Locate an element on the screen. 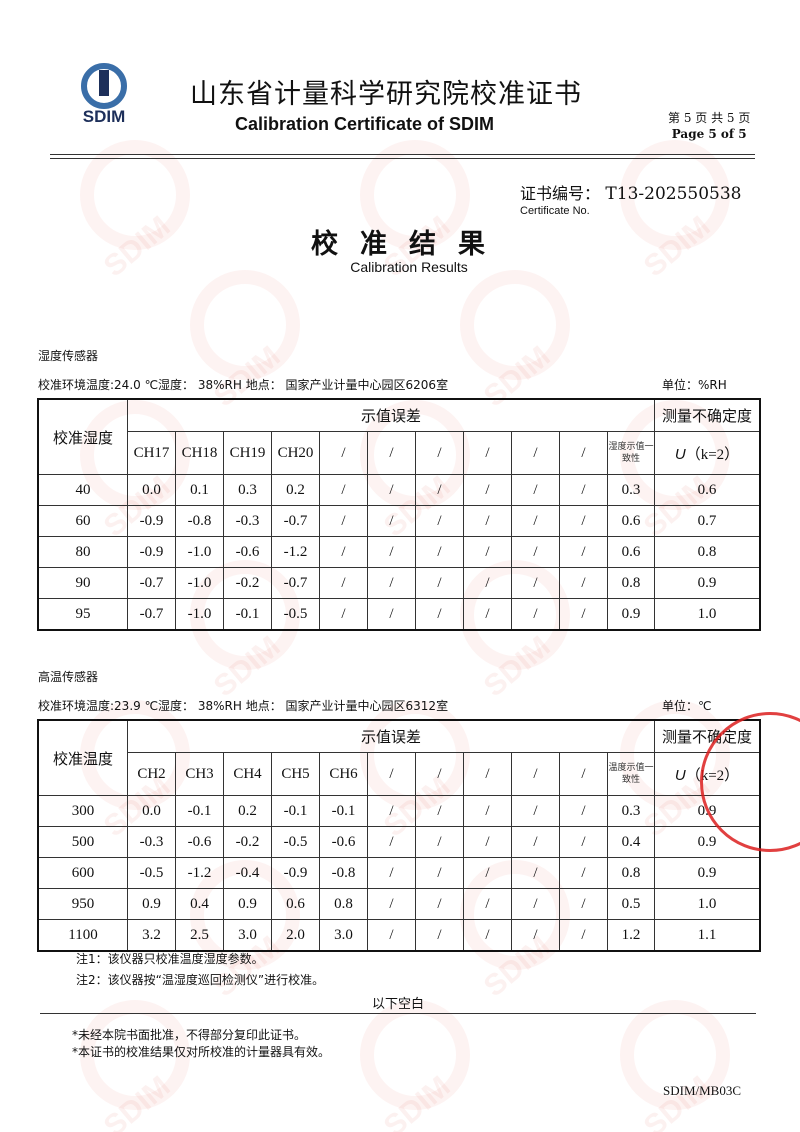 The image size is (800, 1132). col-header-reference: 校准湿度 is located at coordinates (82, 436).